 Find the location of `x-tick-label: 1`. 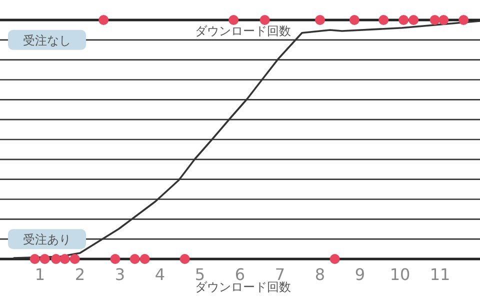

x-tick-label: 1 is located at coordinates (40, 274).